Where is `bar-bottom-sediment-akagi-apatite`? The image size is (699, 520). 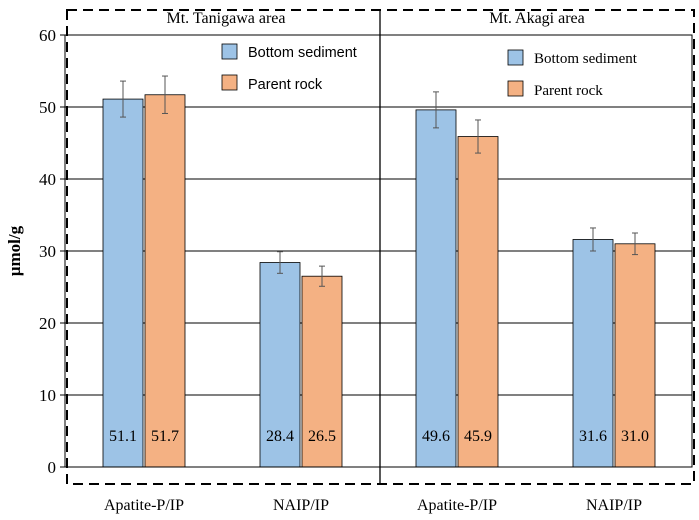 bar-bottom-sediment-akagi-apatite is located at coordinates (436, 288).